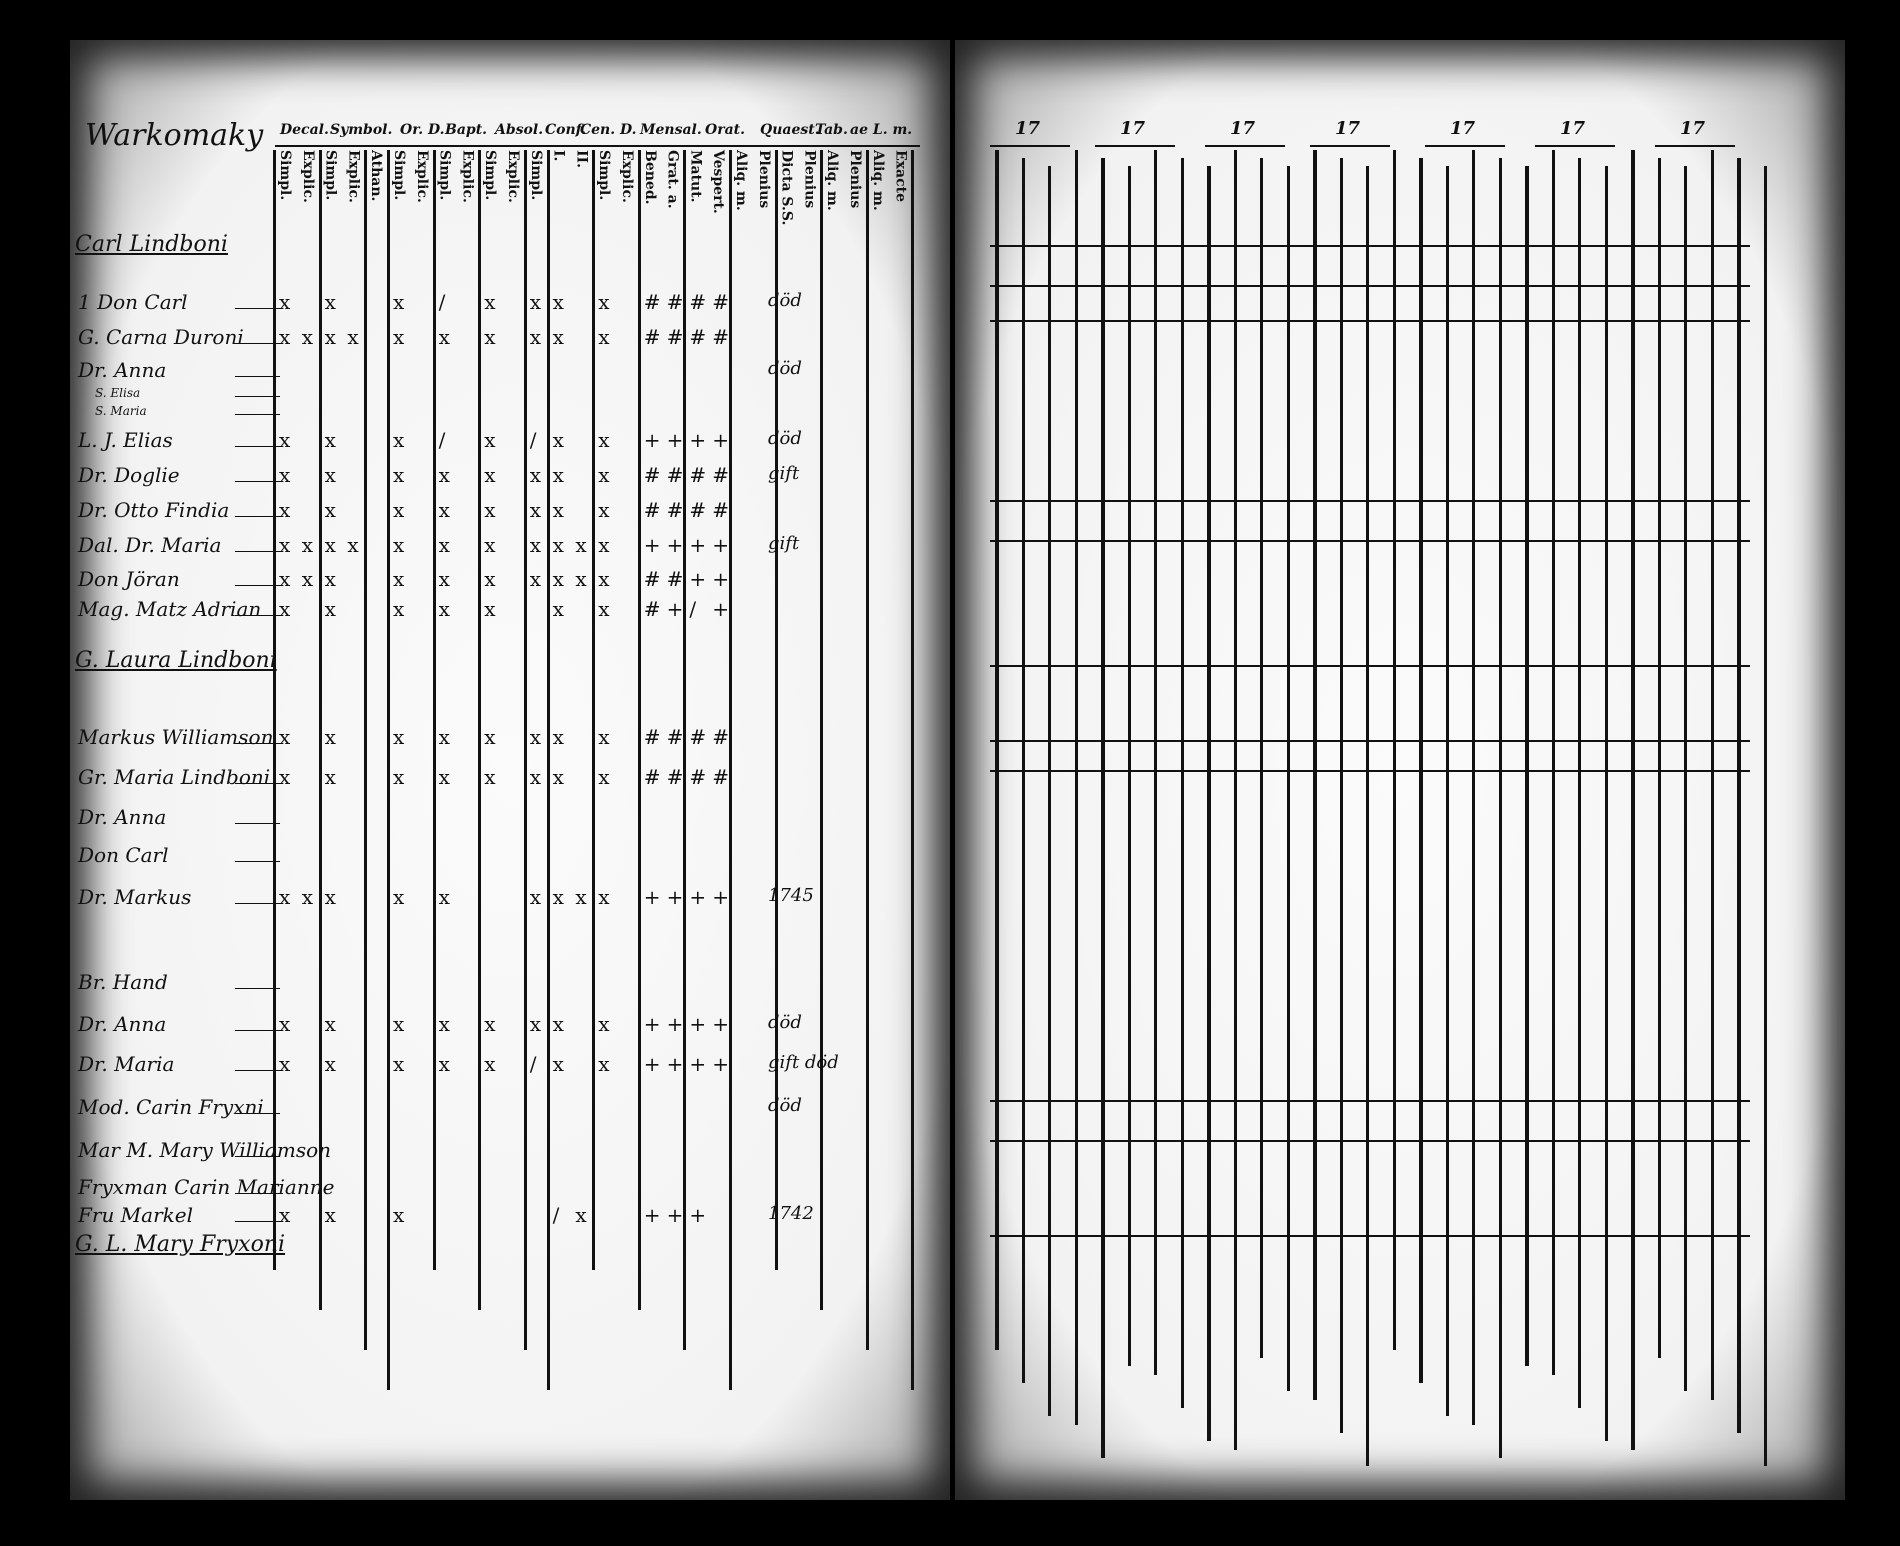 Image resolution: width=1900 pixels, height=1546 pixels. What do you see at coordinates (123, 982) in the screenshot?
I see `row-name: Br. Hand` at bounding box center [123, 982].